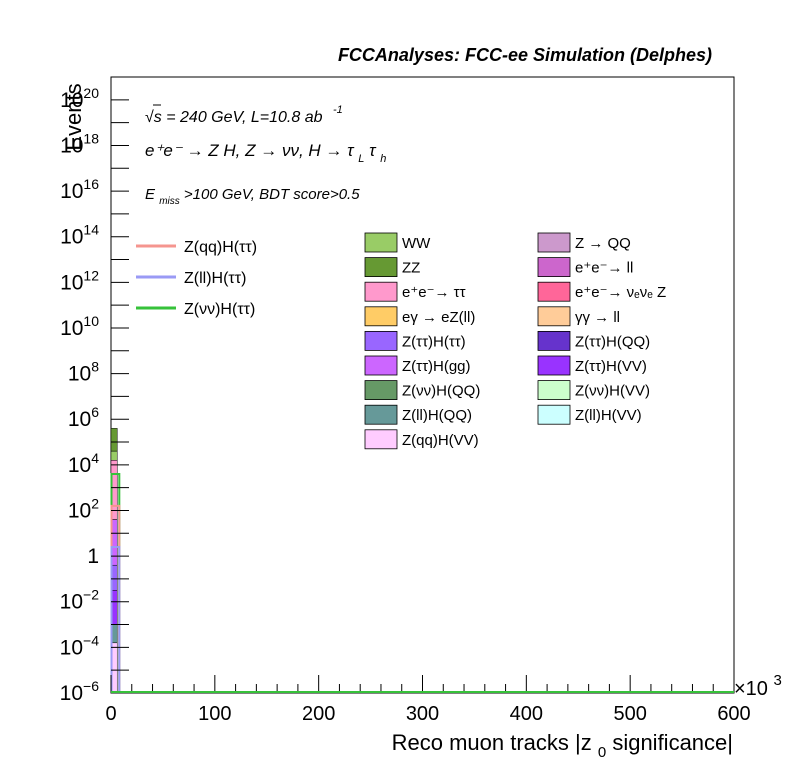 The image size is (796, 772). What do you see at coordinates (422, 714) in the screenshot?
I see `x-tick-label: 300` at bounding box center [422, 714].